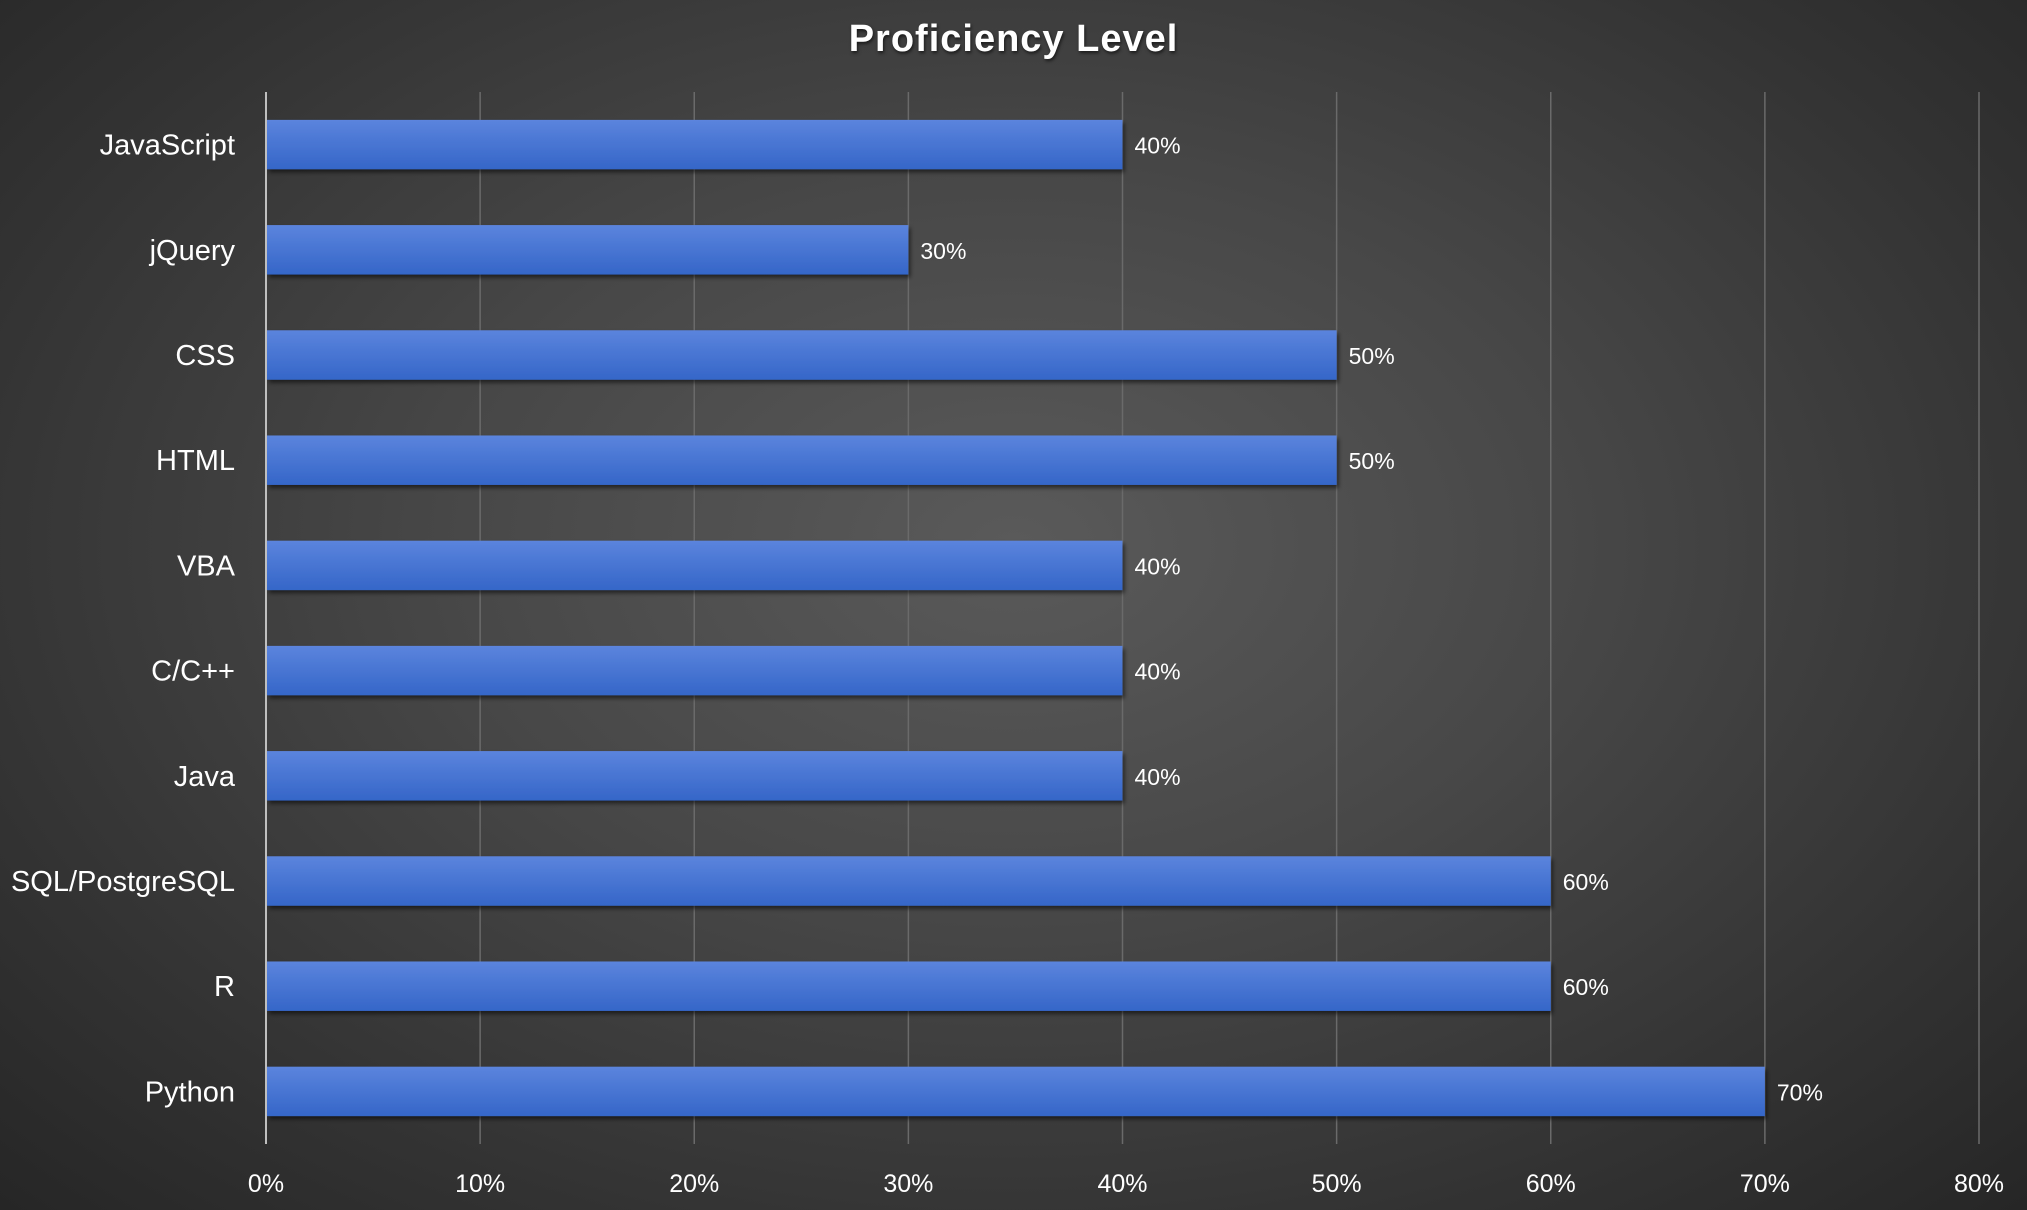 This screenshot has height=1210, width=2027. I want to click on category-label: Python, so click(190, 1092).